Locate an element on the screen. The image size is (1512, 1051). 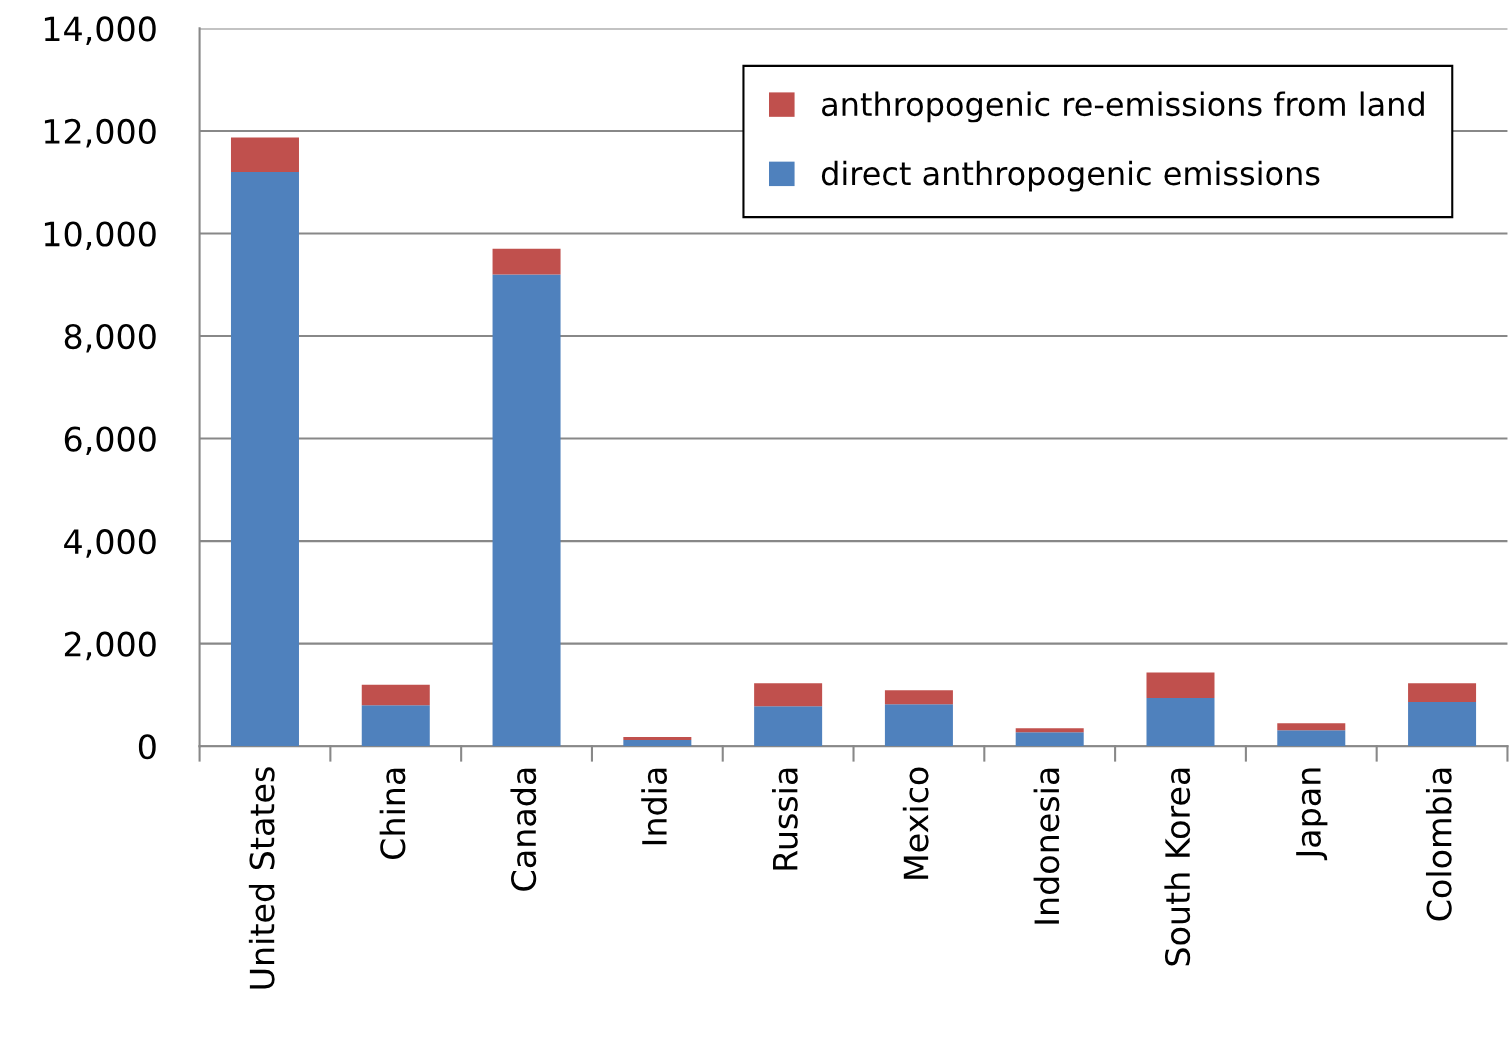
x-tick-label: Indonesia is located at coordinates (1046, 846).